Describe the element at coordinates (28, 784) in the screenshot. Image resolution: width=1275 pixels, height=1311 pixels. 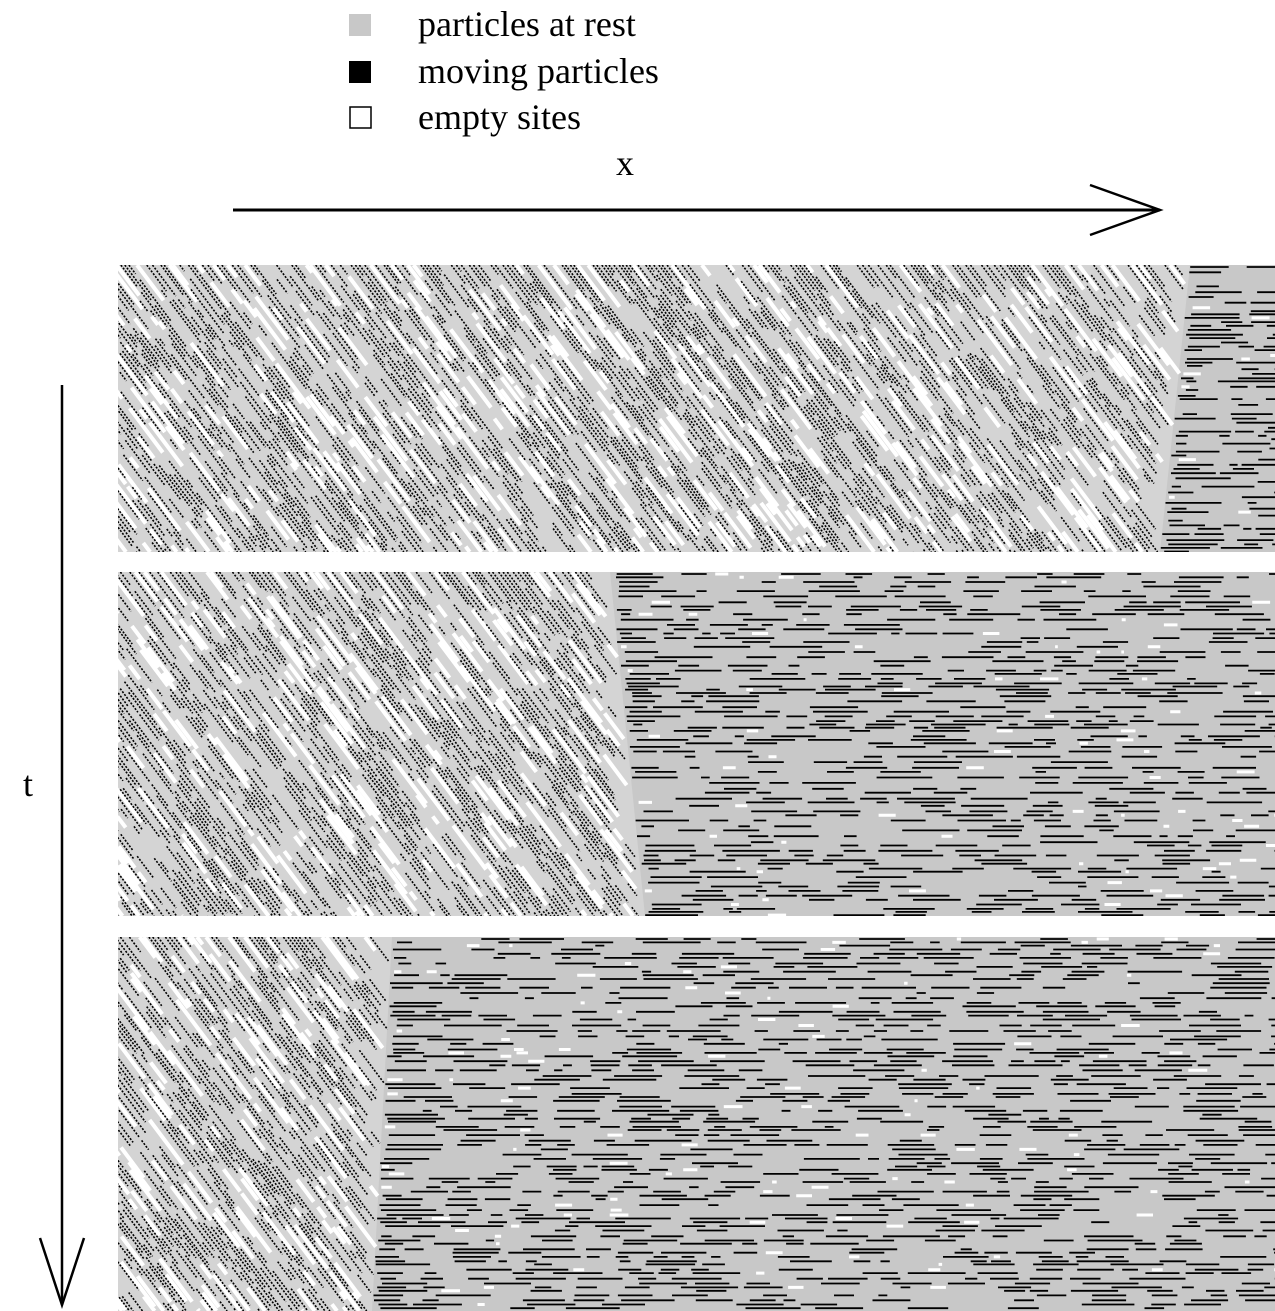
I see `t-axis-label: t` at that location.